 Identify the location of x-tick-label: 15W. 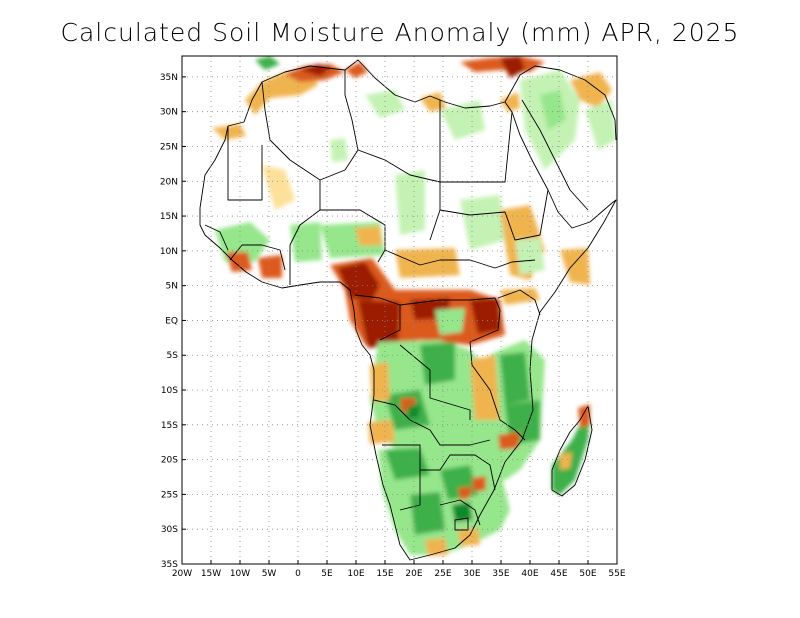
(211, 574).